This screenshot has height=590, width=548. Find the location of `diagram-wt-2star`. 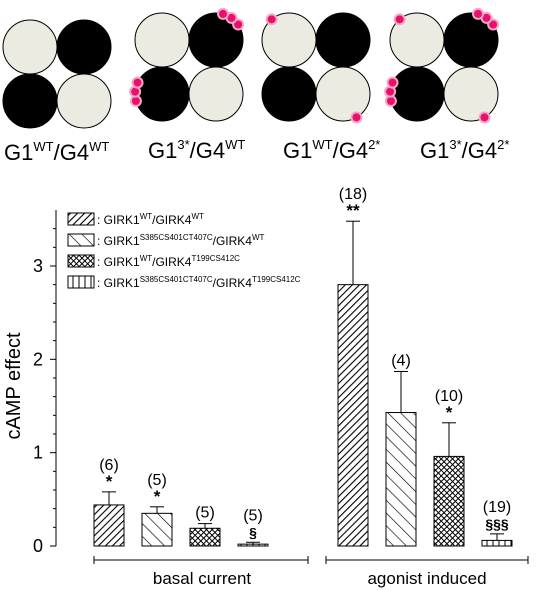

diagram-wt-2star is located at coordinates (316, 68).